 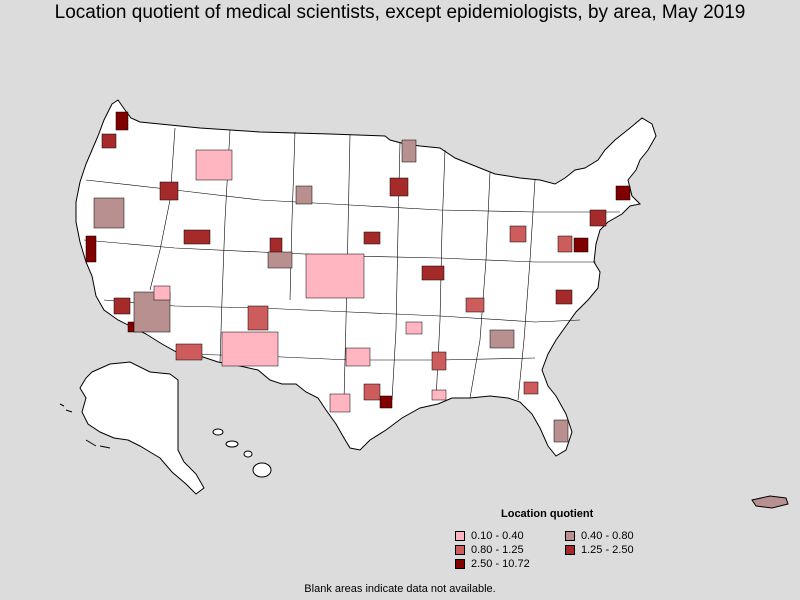 What do you see at coordinates (561, 431) in the screenshot?
I see `area-fl` at bounding box center [561, 431].